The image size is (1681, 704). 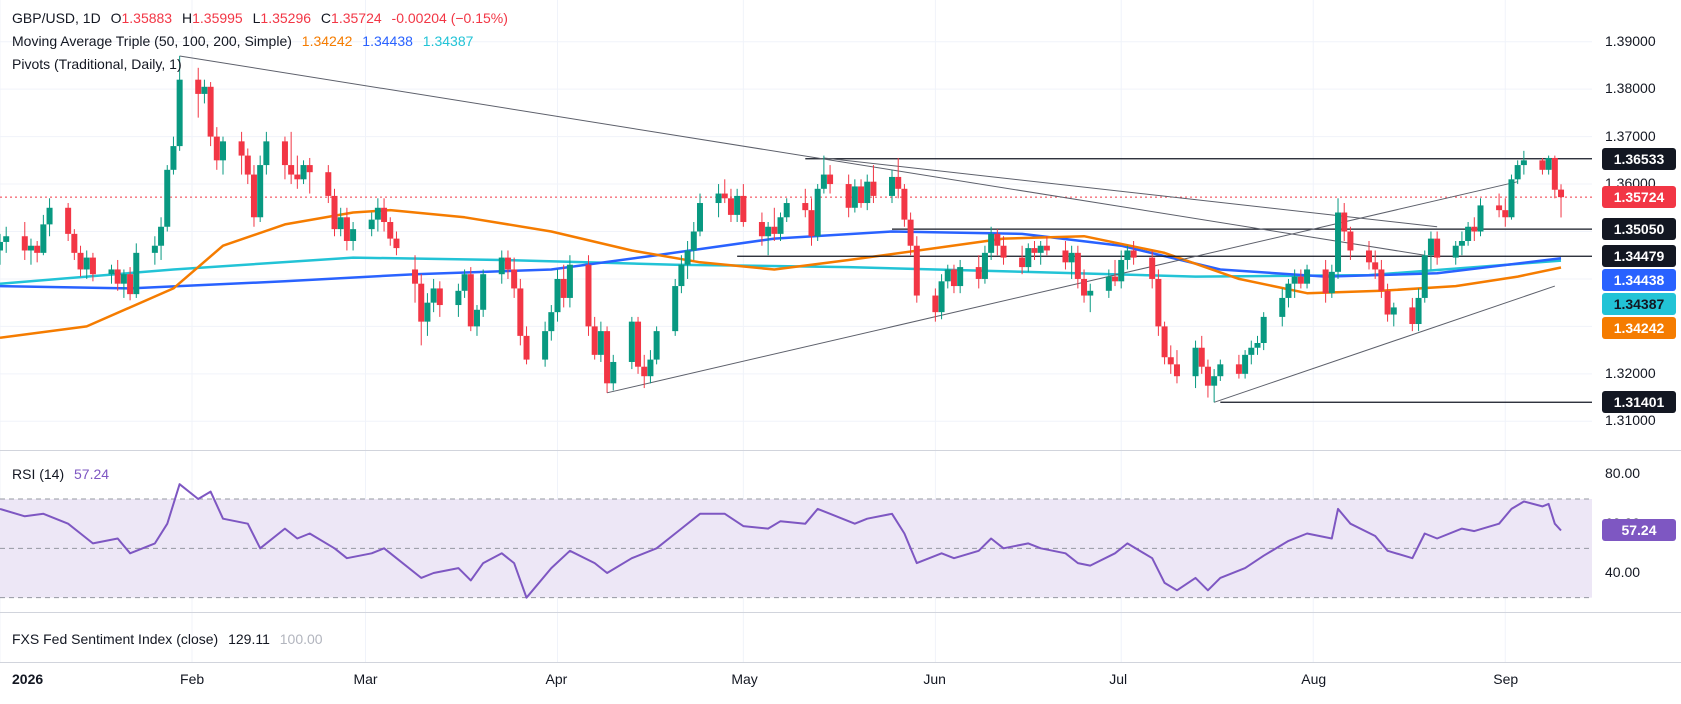 I want to click on time-axis-label: May, so click(x=744, y=679).